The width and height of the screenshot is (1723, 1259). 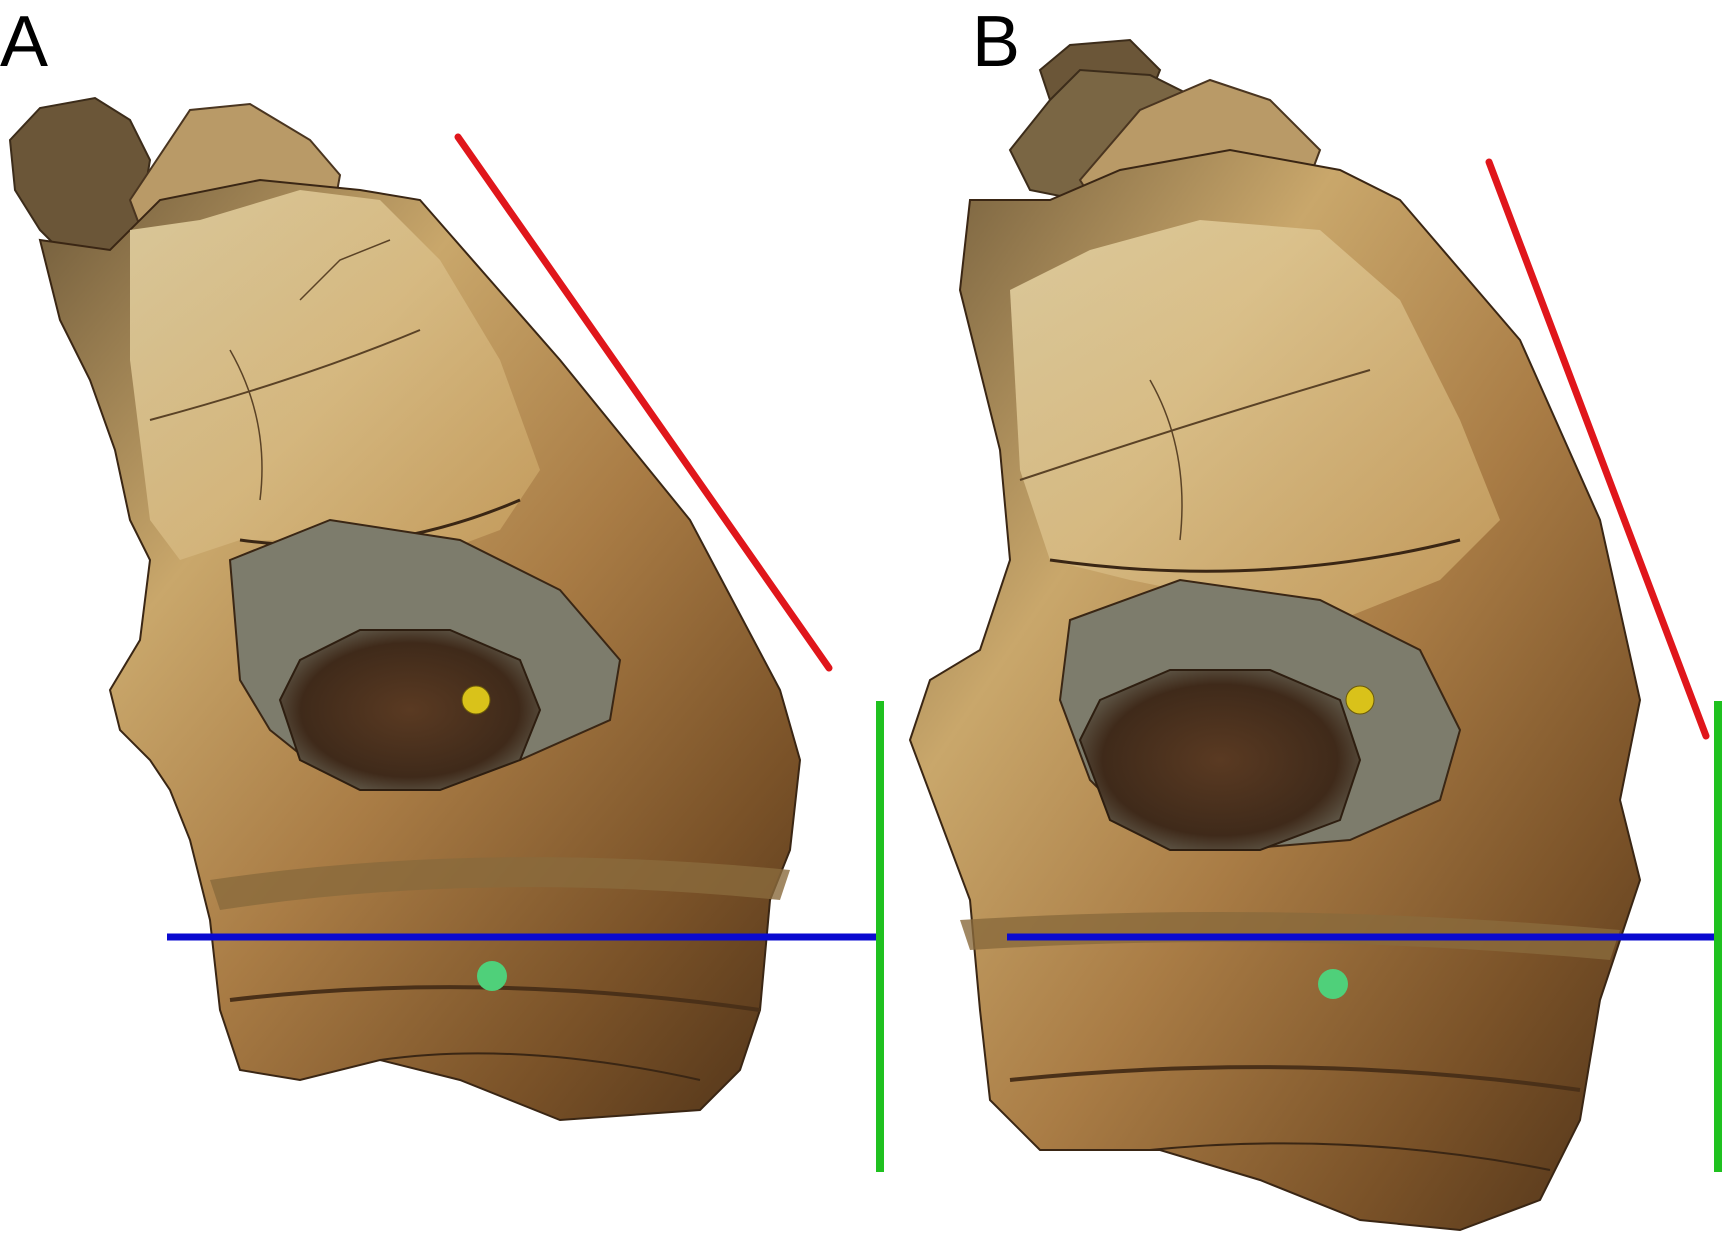 What do you see at coordinates (476, 700) in the screenshot?
I see `yellow-specimen-label-a` at bounding box center [476, 700].